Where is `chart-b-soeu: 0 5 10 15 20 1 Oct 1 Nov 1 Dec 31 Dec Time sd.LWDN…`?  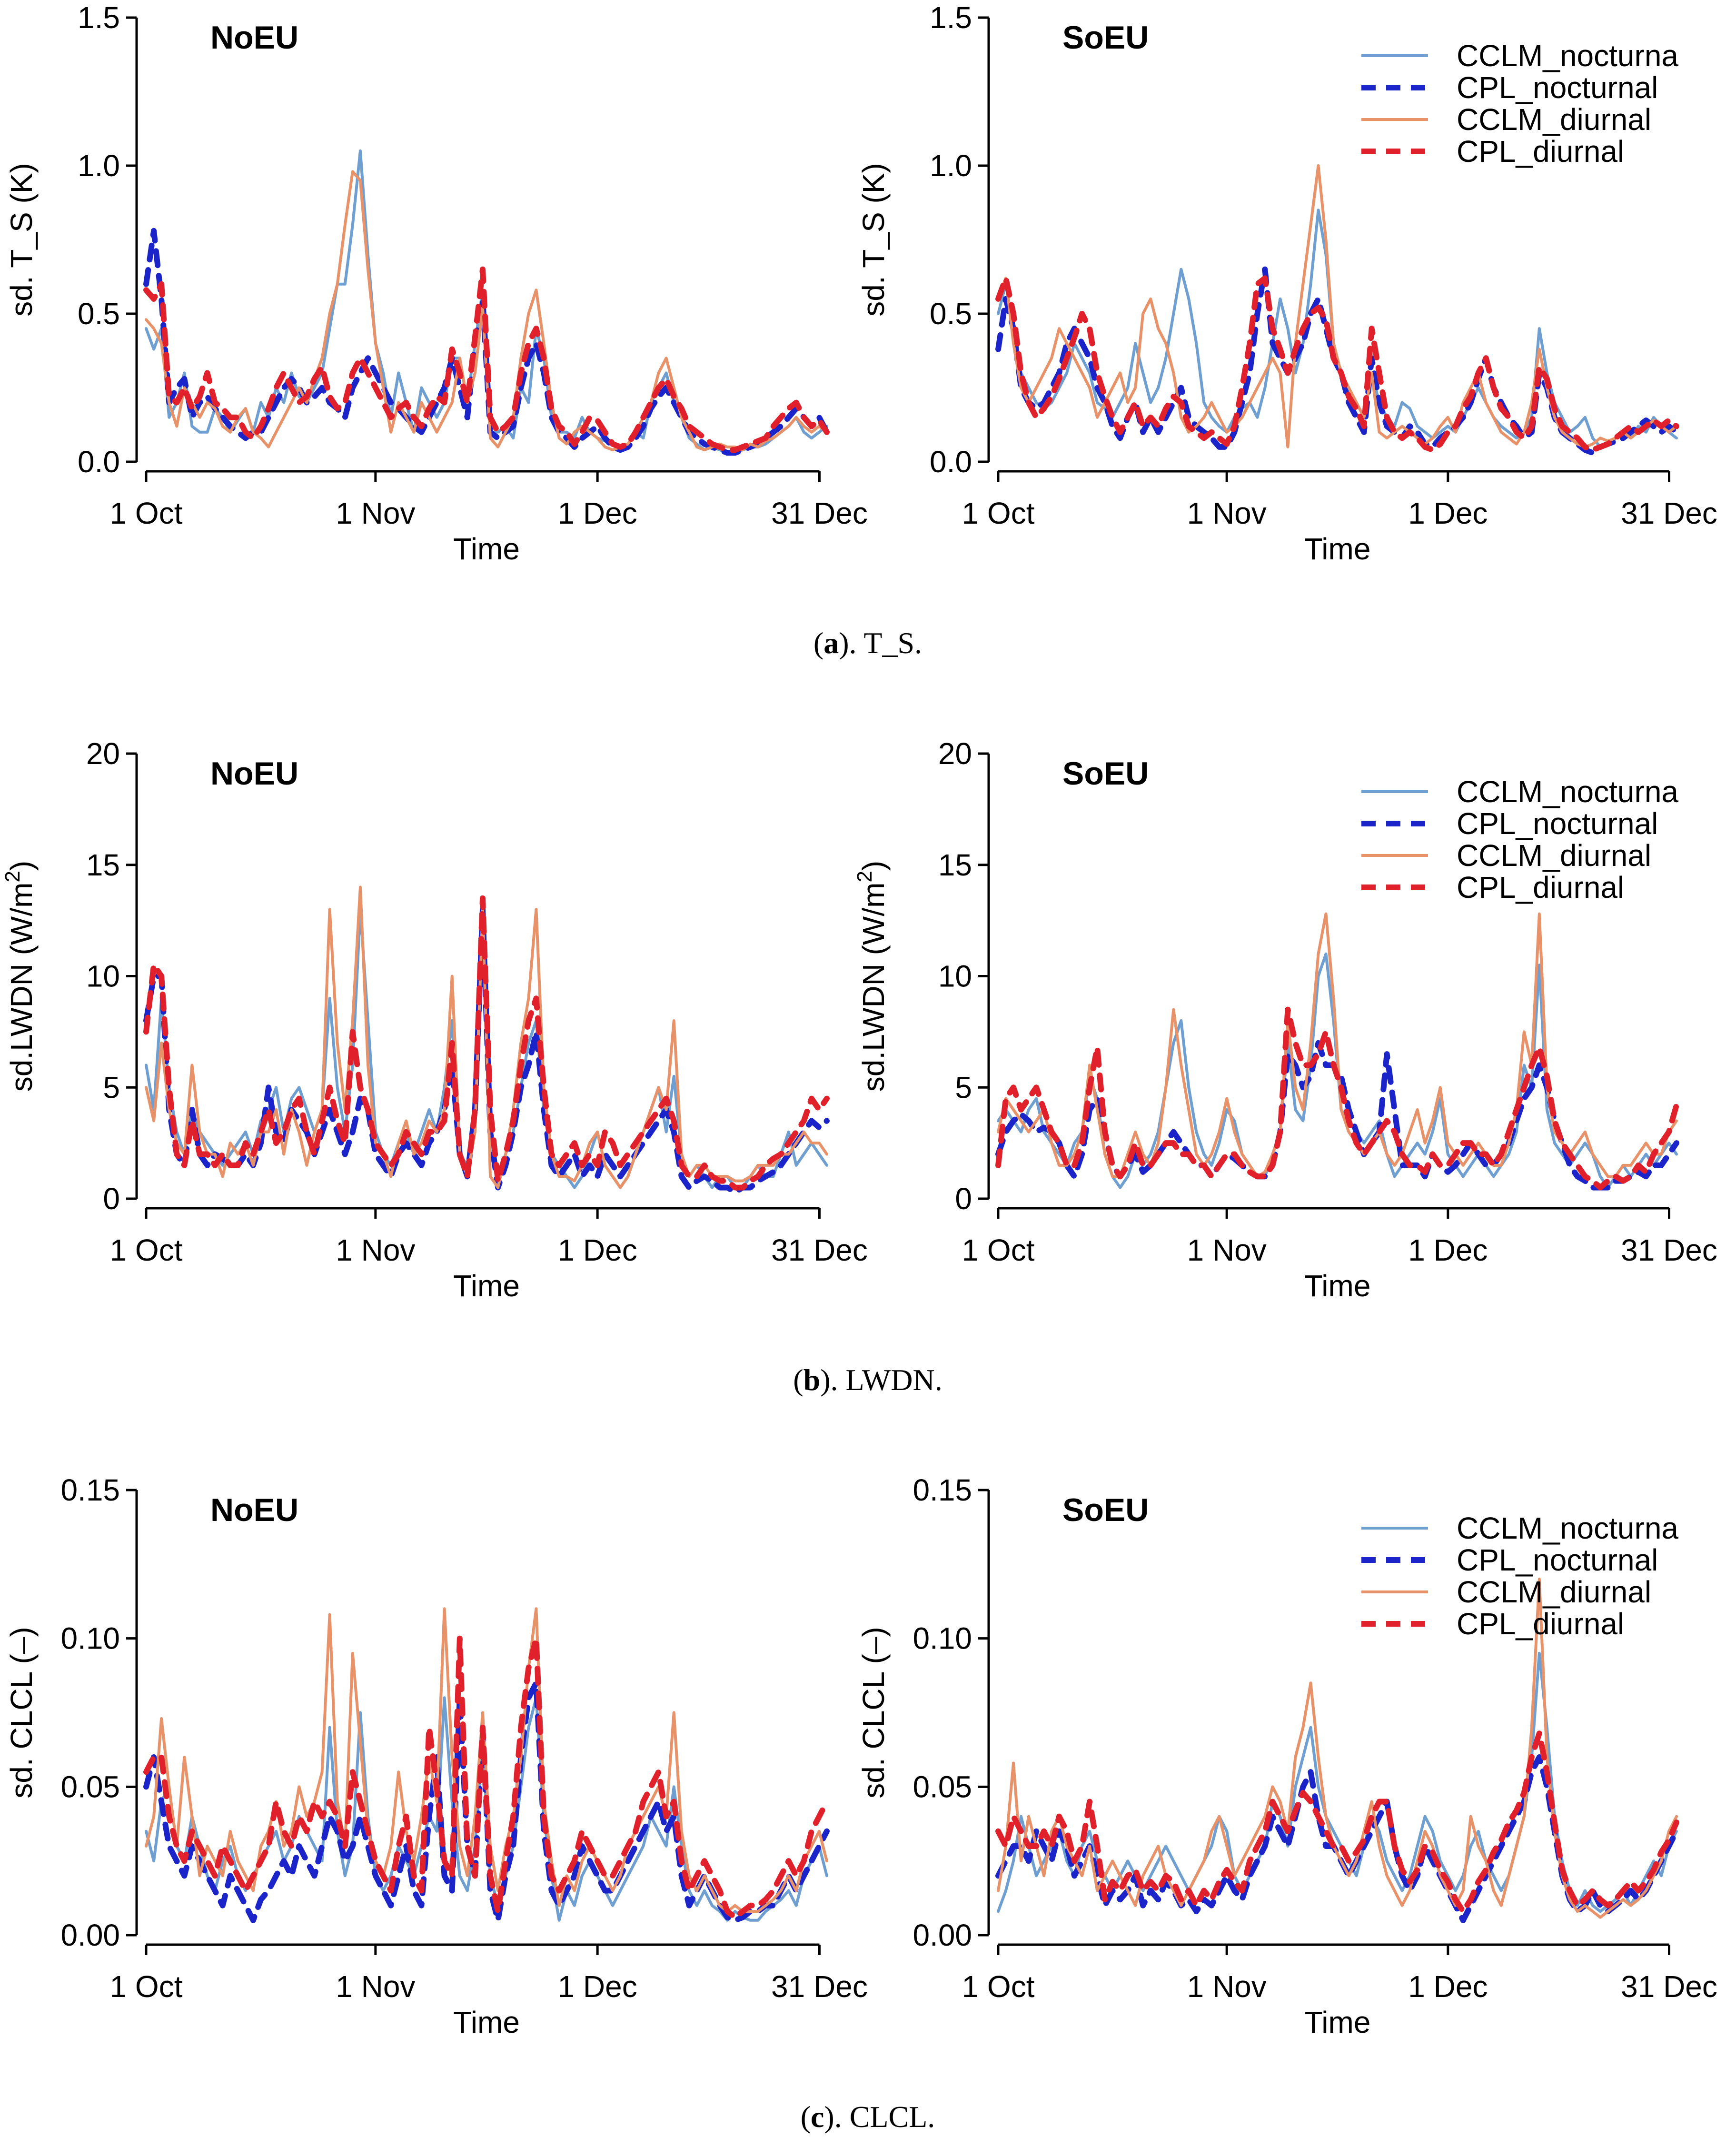 chart-b-soeu: 0 5 10 15 20 1 Oct 1 Nov 1 Dec 31 Dec Time sd.LWDN… is located at coordinates (1285, 1020).